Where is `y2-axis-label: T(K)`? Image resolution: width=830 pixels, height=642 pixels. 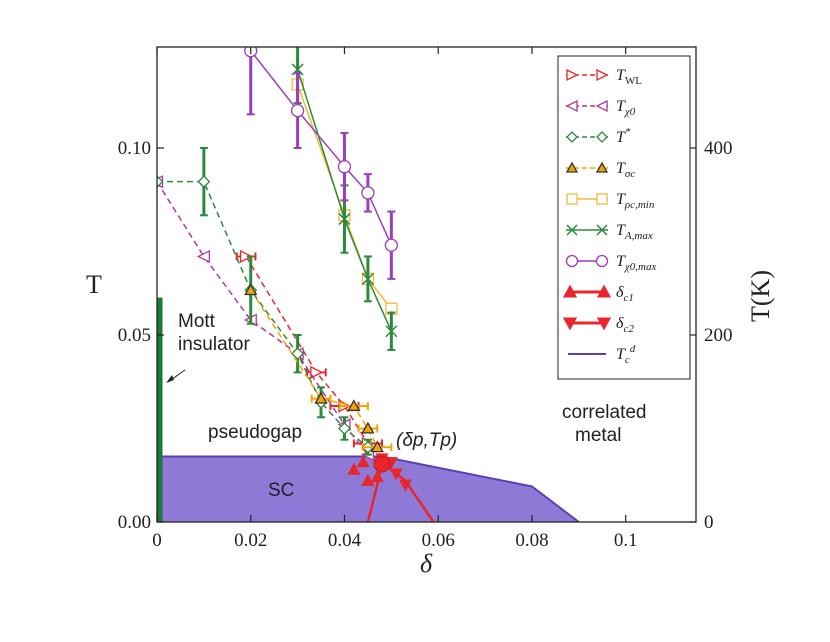 y2-axis-label: T(K) is located at coordinates (760, 296).